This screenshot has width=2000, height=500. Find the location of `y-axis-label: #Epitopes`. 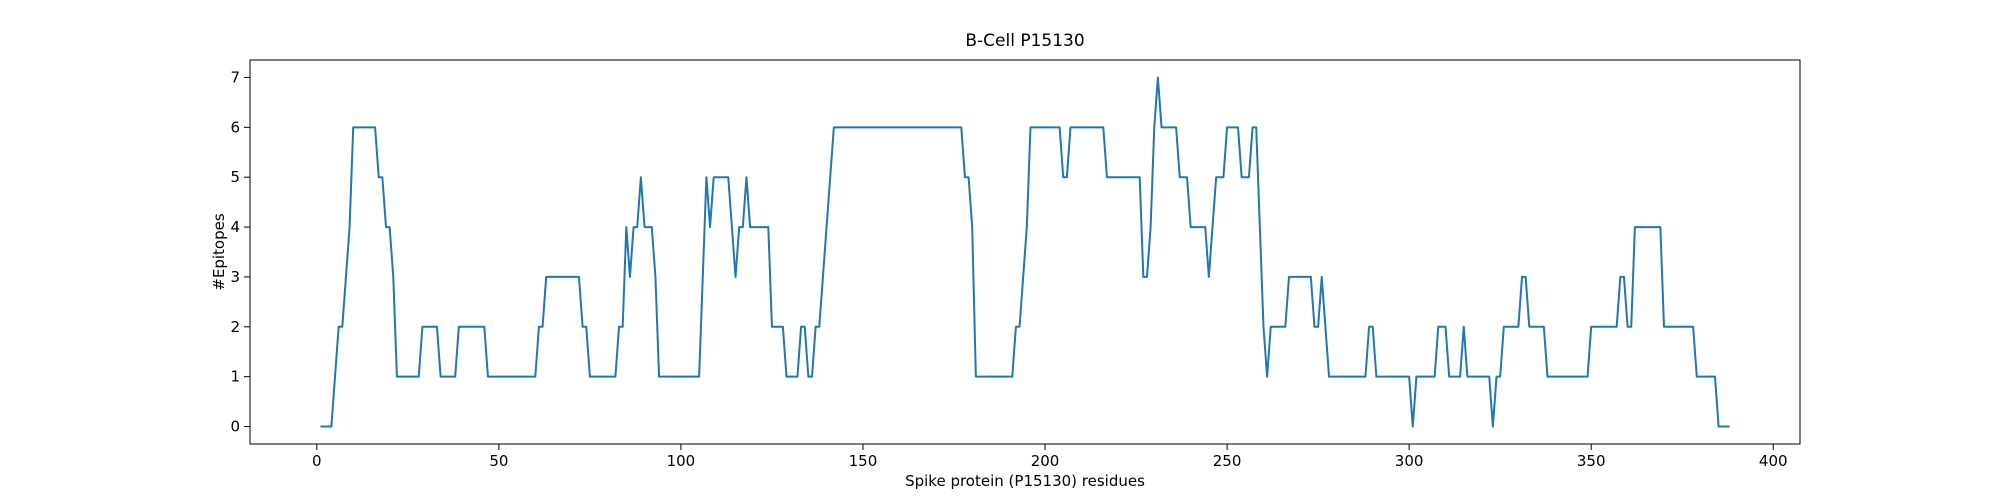

y-axis-label: #Epitopes is located at coordinates (219, 252).